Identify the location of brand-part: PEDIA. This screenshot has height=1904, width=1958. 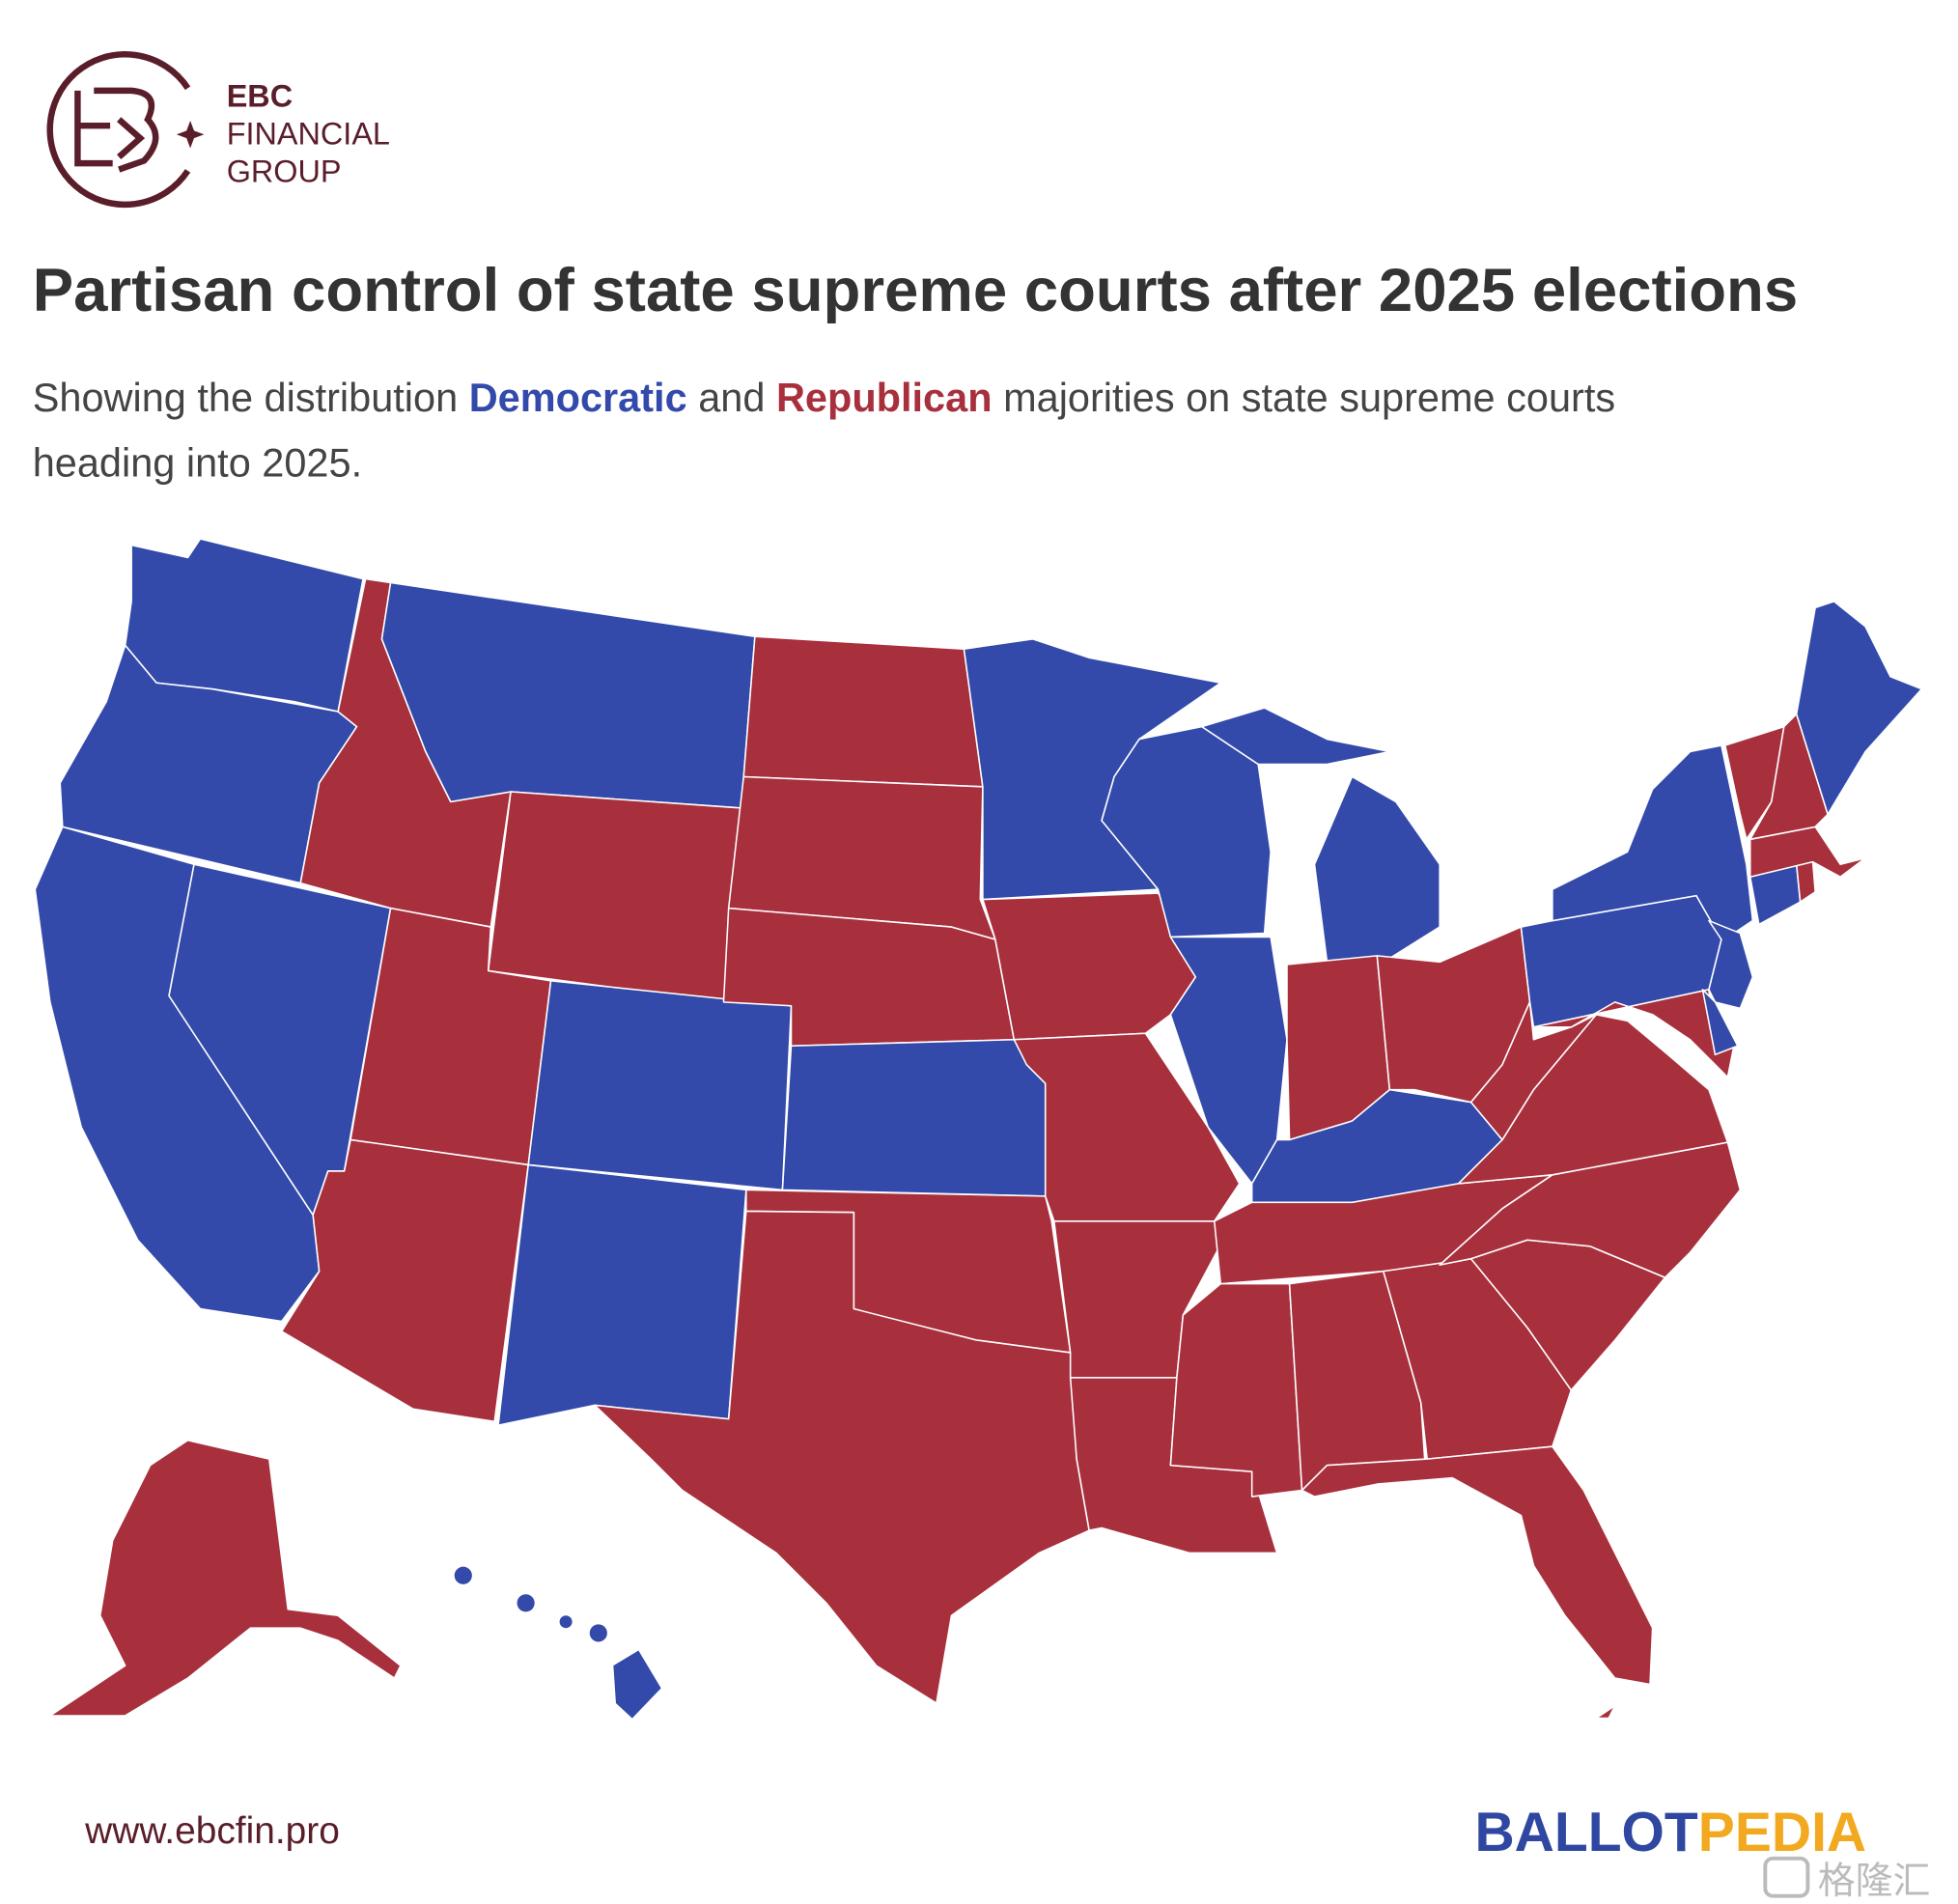
(1782, 1833).